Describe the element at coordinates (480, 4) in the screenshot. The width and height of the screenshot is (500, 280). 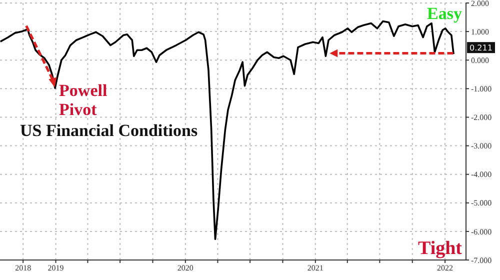
I see `y-tick-label: 2.000` at that location.